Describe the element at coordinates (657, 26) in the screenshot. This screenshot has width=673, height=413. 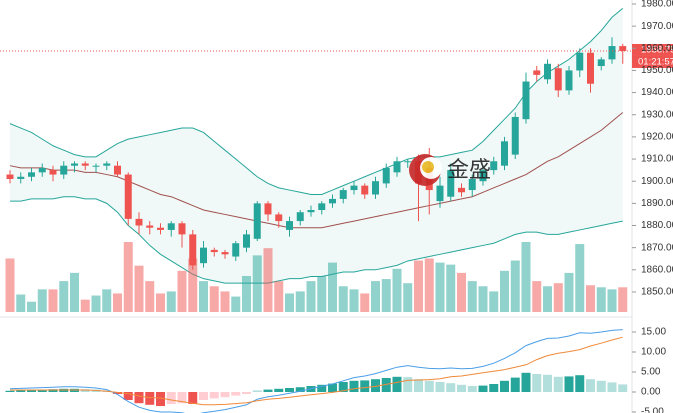
I see `y-tick-label: 1970.00` at that location.